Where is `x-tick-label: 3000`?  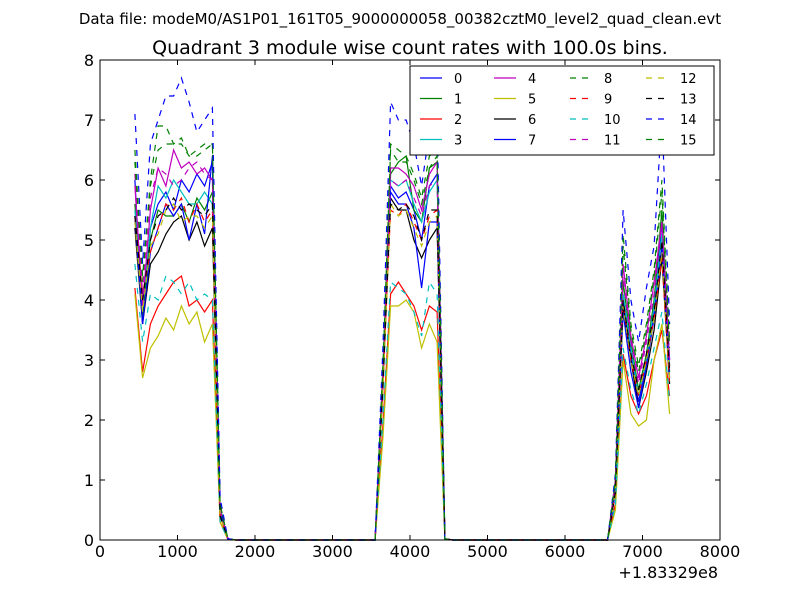
x-tick-label: 3000 is located at coordinates (332, 551).